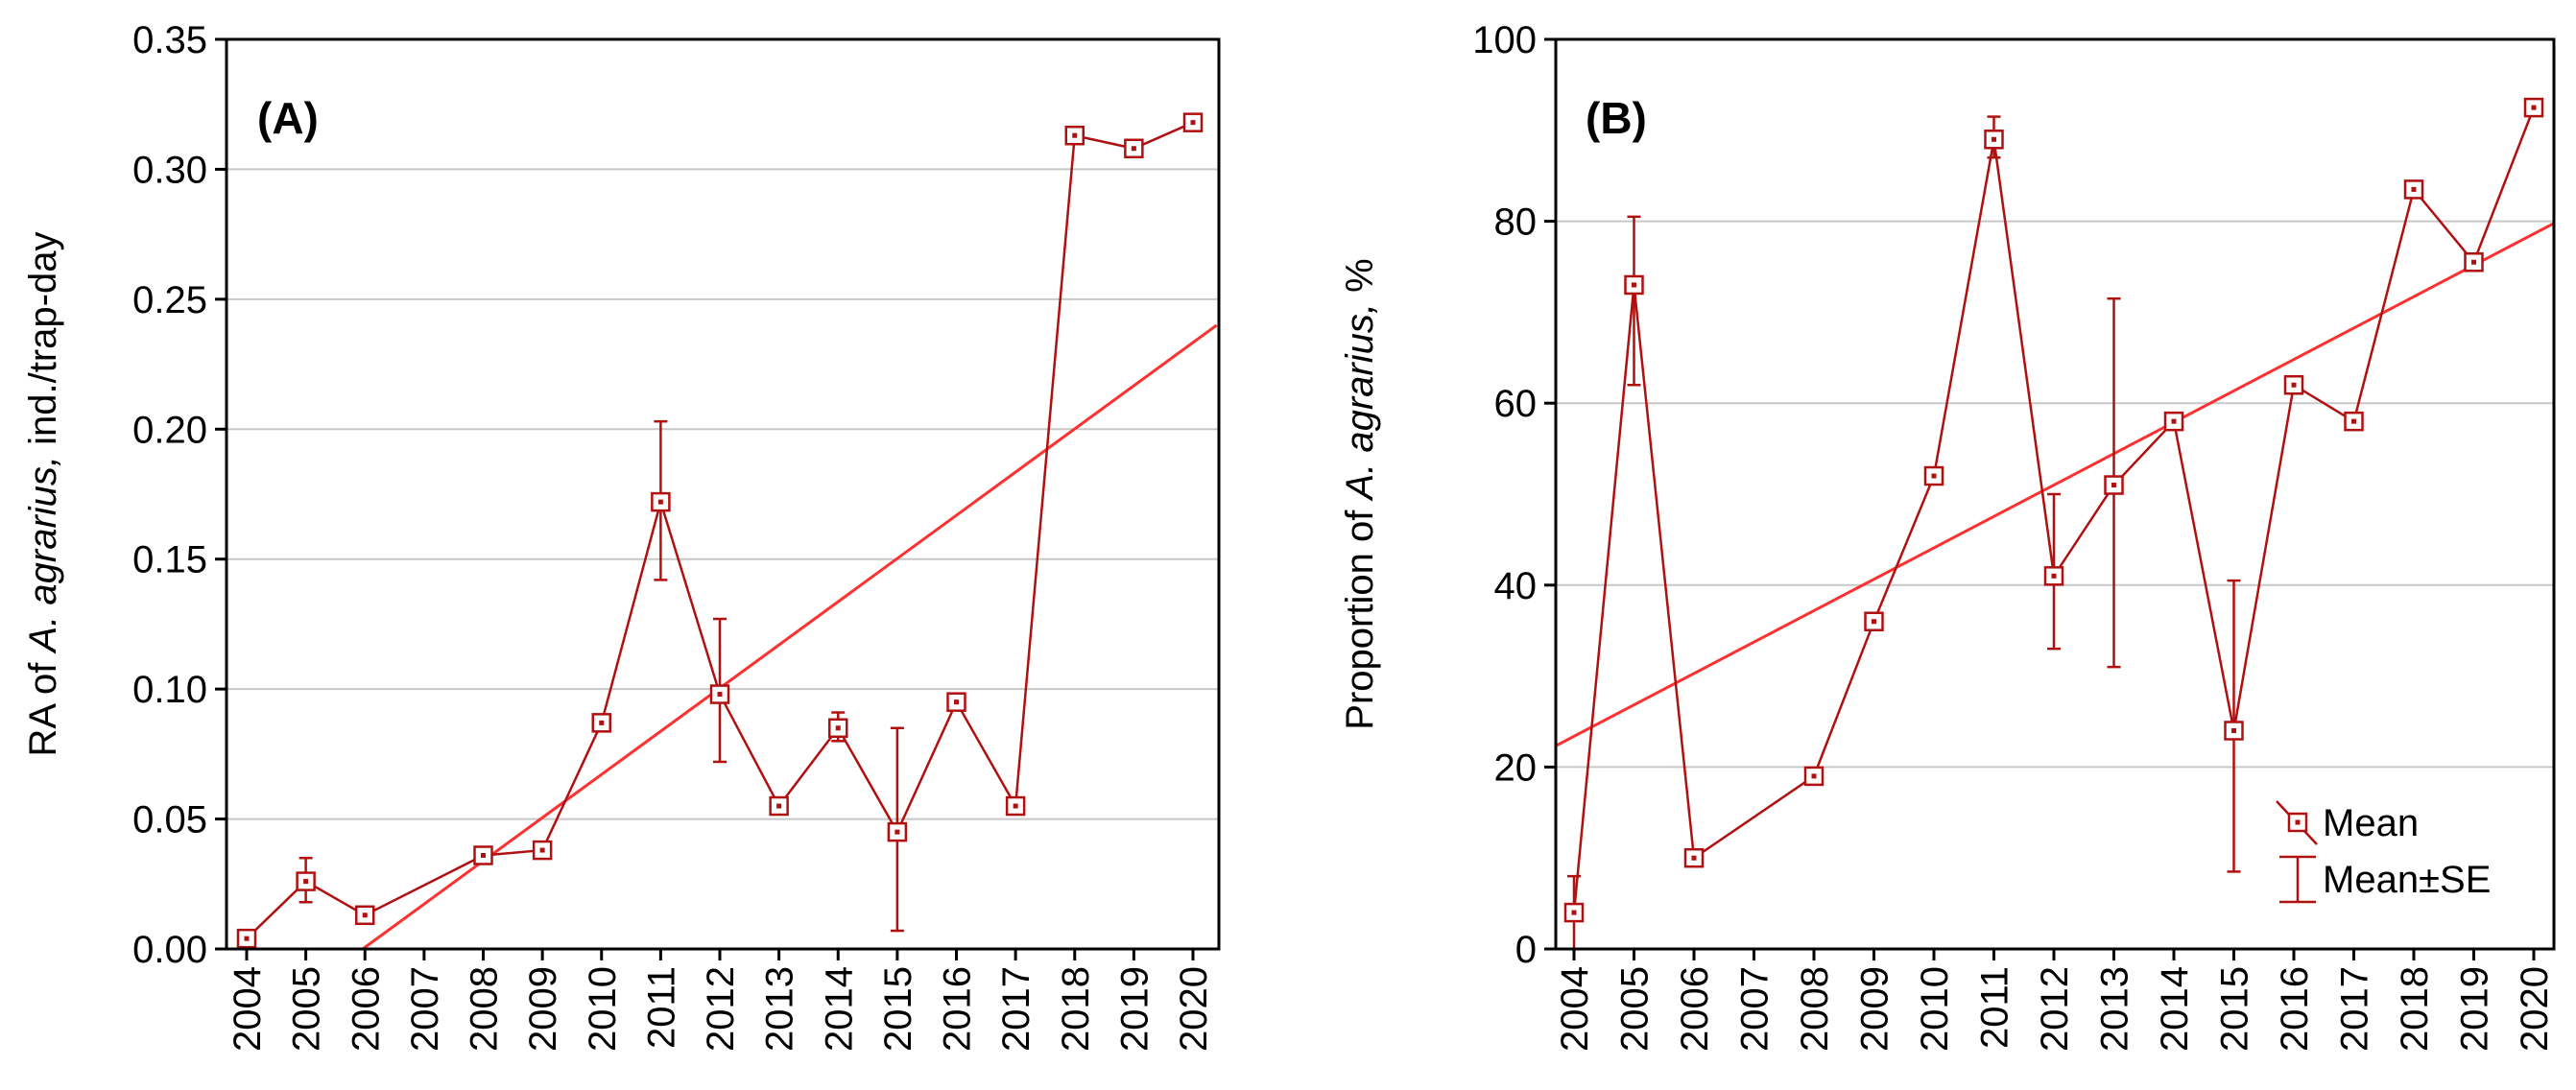 This screenshot has height=1090, width=2576. Describe the element at coordinates (2383, 852) in the screenshot. I see `legend: Mean Mean±SE` at that location.